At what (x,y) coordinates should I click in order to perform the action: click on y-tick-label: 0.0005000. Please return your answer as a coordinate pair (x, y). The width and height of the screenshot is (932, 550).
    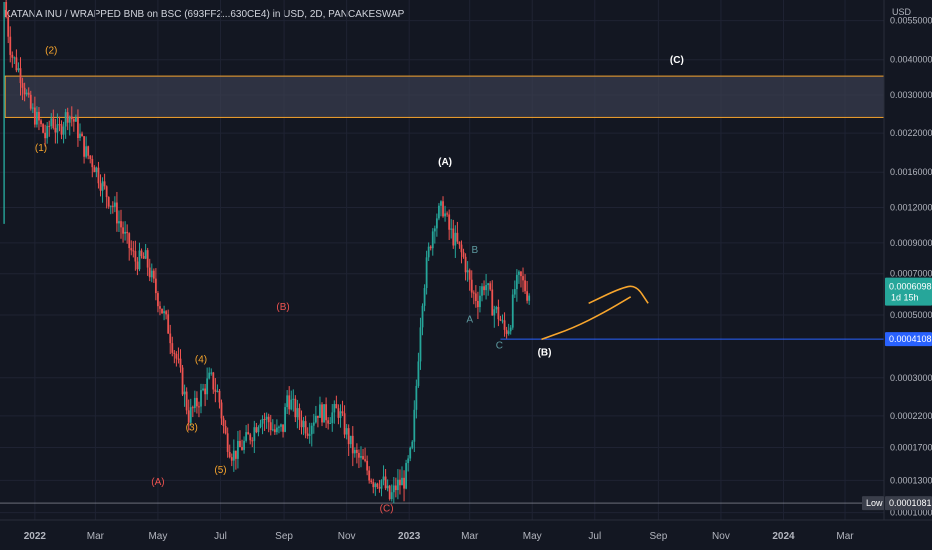
    Looking at the image, I should click on (911, 315).